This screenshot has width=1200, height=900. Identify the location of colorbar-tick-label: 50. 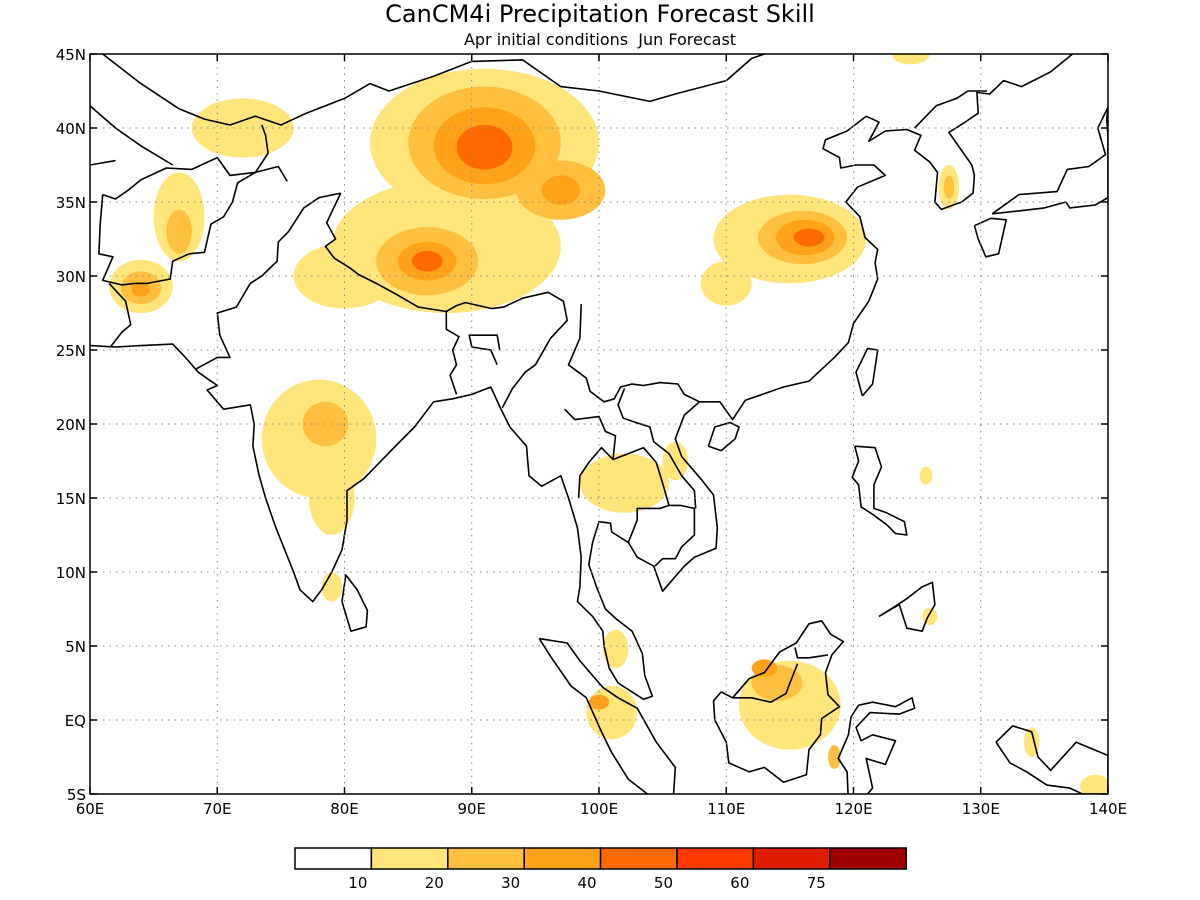
(663, 883).